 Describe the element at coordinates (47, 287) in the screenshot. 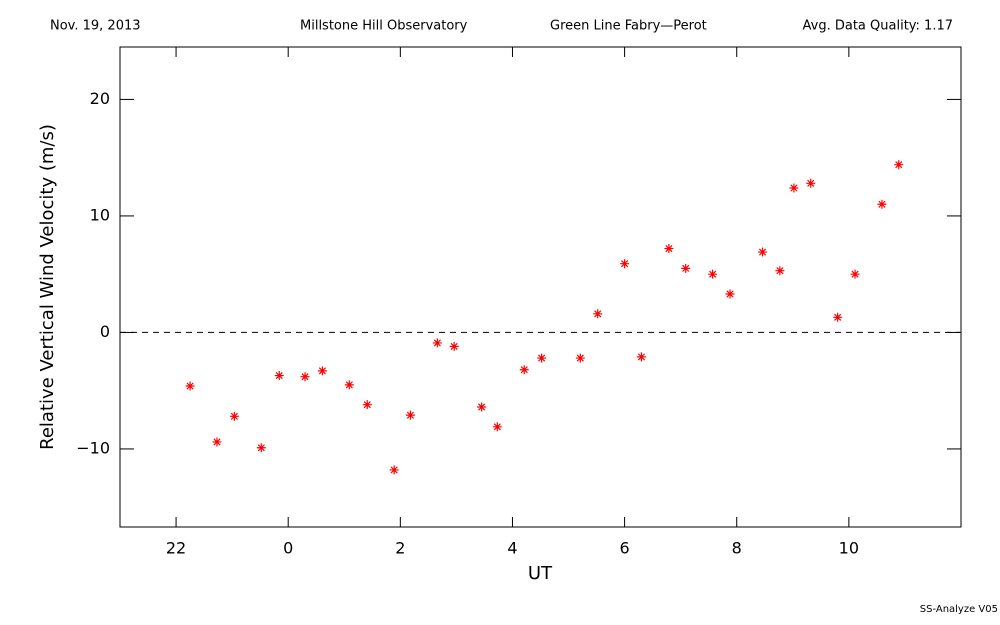

I see `y-axis-label: Relative Vertical Wind Velocity (m/s)` at that location.